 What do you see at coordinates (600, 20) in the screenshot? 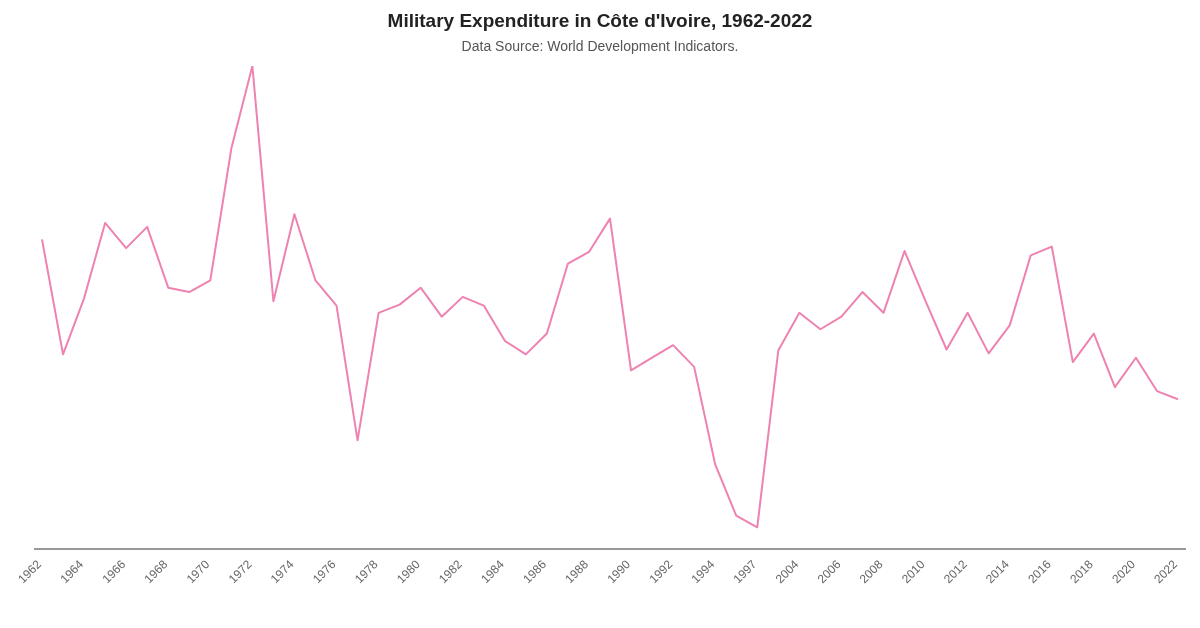
I see `chart-title: Military Expenditure in Côte d'Ivoire, 1962-2022` at bounding box center [600, 20].